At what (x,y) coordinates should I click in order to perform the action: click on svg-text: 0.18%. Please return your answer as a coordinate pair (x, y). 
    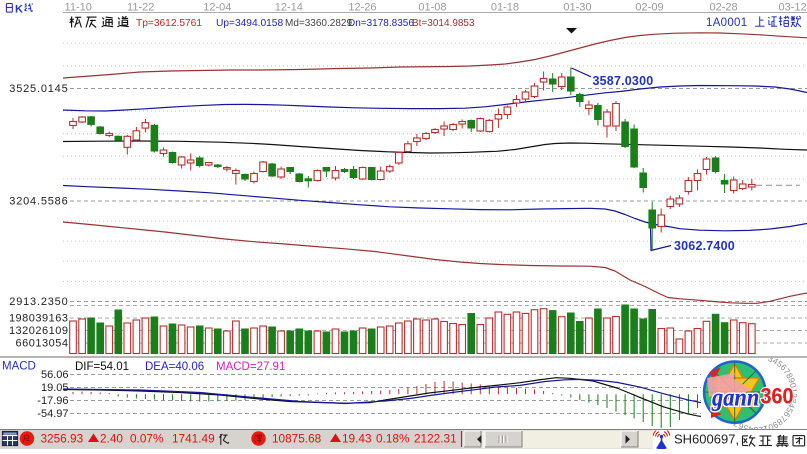
    Looking at the image, I should click on (393, 439).